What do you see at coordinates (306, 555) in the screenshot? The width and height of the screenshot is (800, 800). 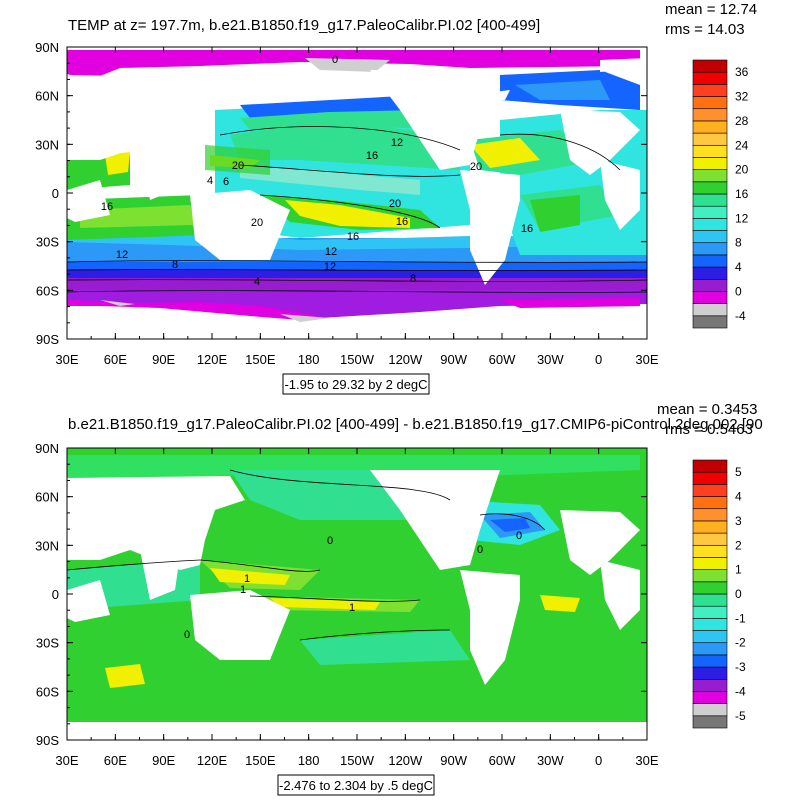 I see `panel-2-contour-lines` at bounding box center [306, 555].